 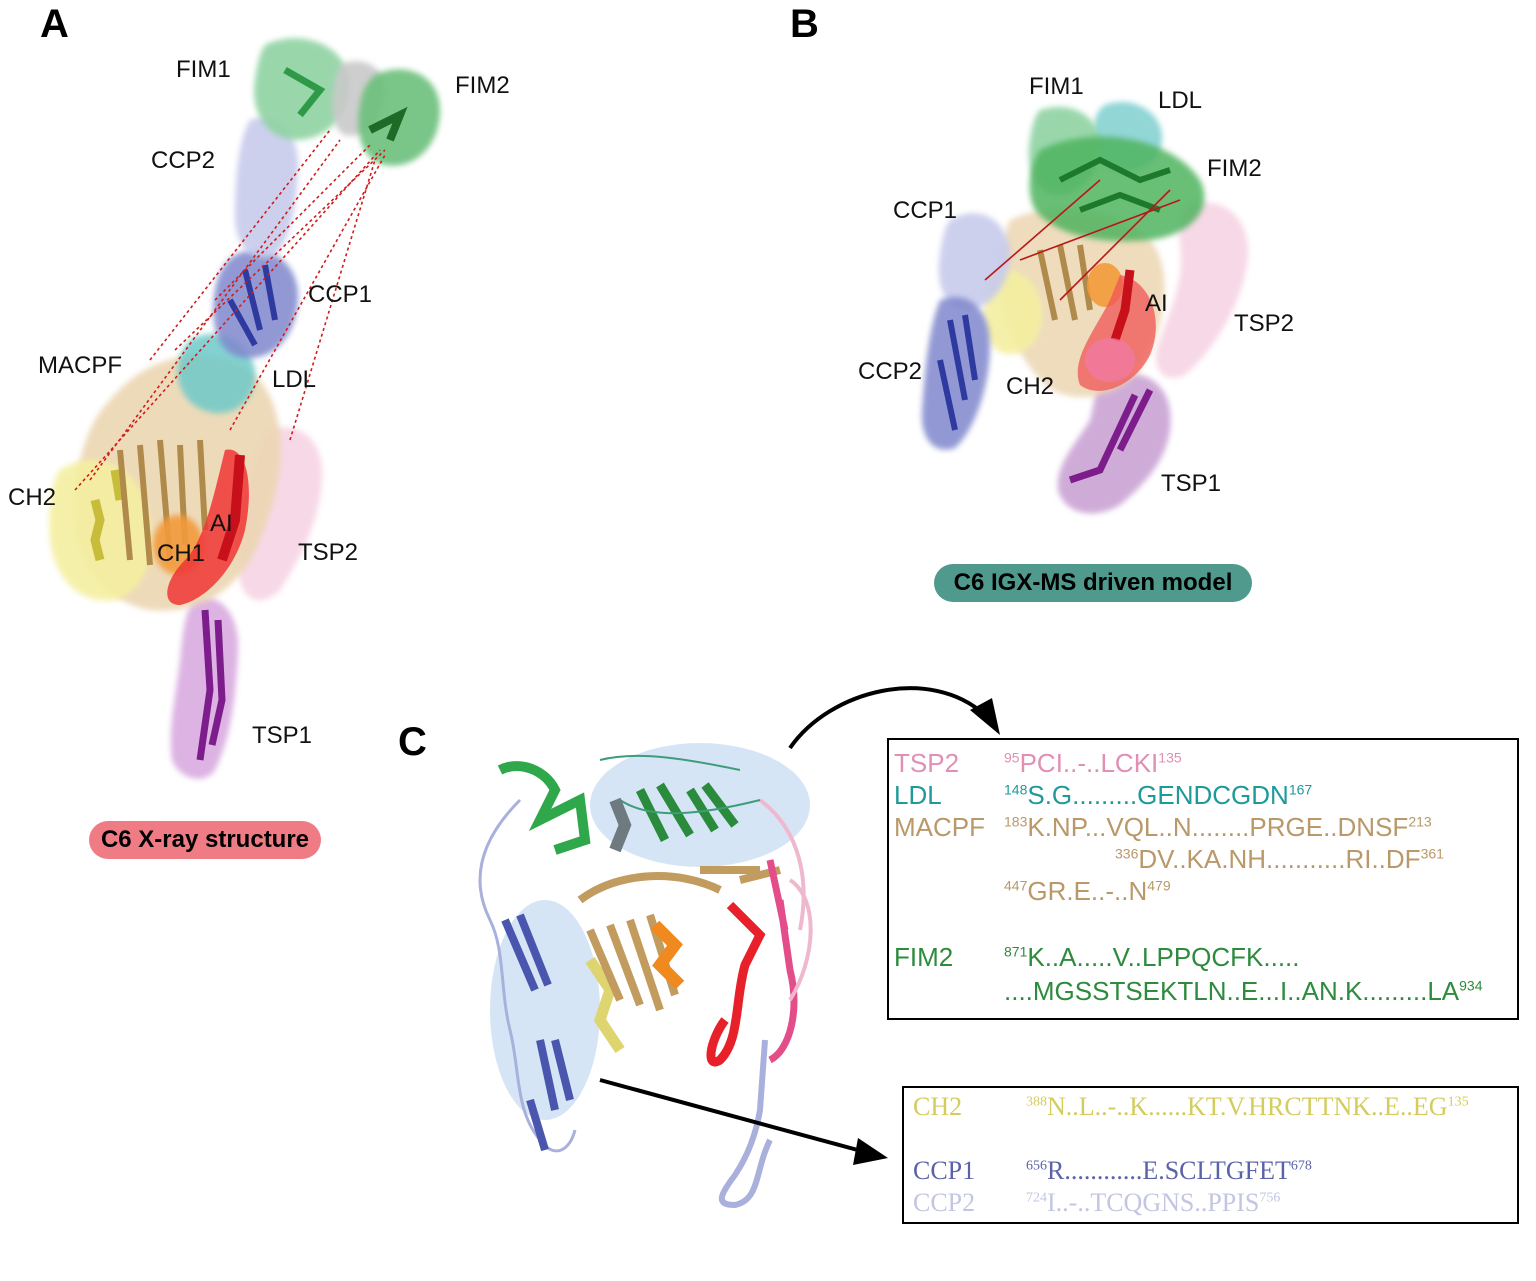 I want to click on sequence-text: N..L..-..K......KT.V.HRCTTNK..E..EG, so click(x=1247, y=1106).